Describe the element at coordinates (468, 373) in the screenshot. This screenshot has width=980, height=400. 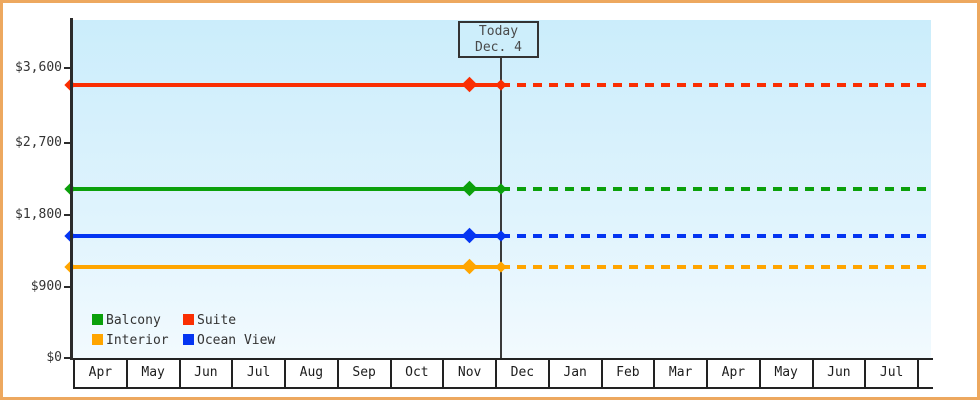
I see `month-cell: Nov` at that location.